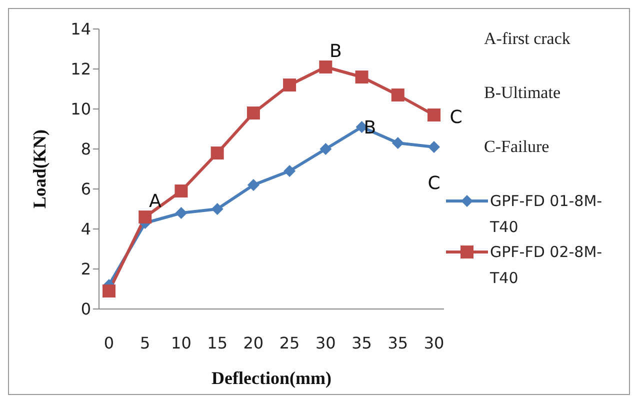  I want to click on y-tick-label: 14, so click(80, 29).